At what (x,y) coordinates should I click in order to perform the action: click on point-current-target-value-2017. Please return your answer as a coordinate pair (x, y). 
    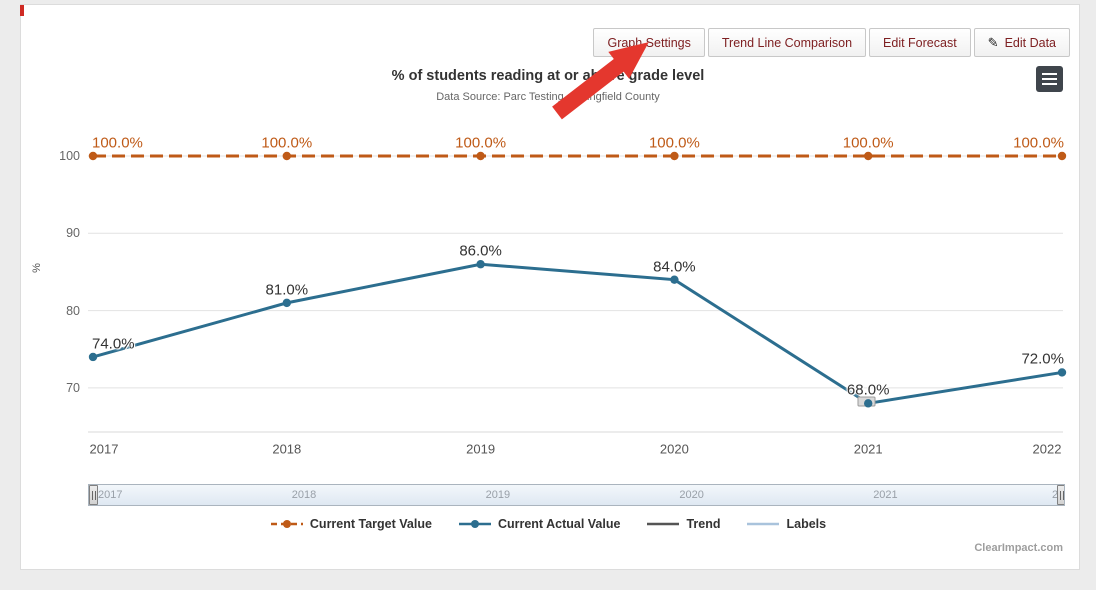
    Looking at the image, I should click on (93, 156).